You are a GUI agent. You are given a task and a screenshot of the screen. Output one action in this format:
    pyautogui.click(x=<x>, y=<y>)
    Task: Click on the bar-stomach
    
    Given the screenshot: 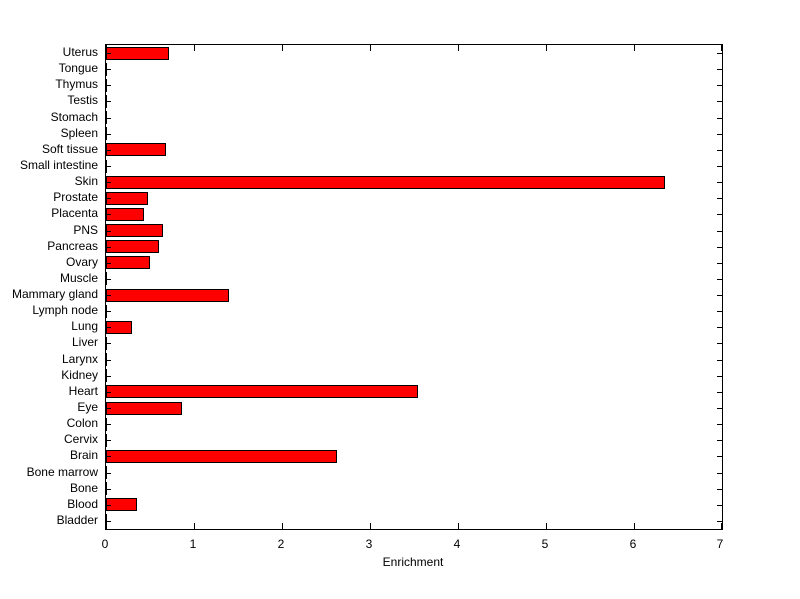 What is the action you would take?
    pyautogui.click(x=106, y=118)
    